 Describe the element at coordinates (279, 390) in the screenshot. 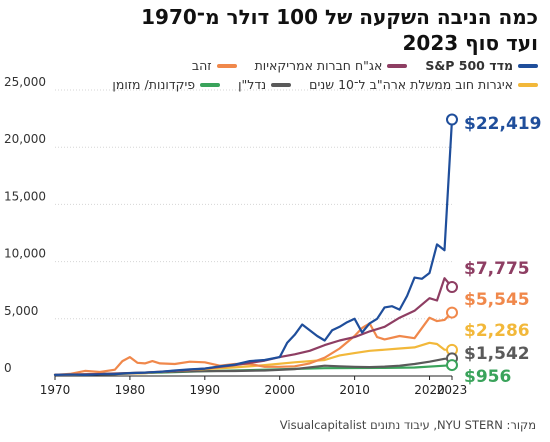

I see `x-tick-label: 2000` at that location.